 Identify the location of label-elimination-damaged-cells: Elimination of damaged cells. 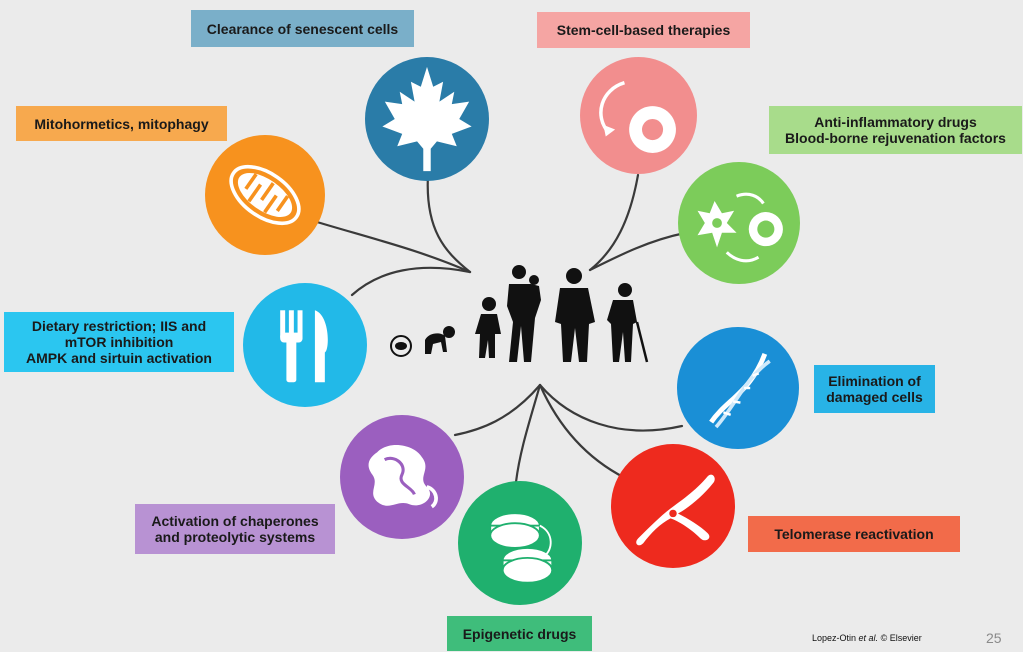
(874, 389).